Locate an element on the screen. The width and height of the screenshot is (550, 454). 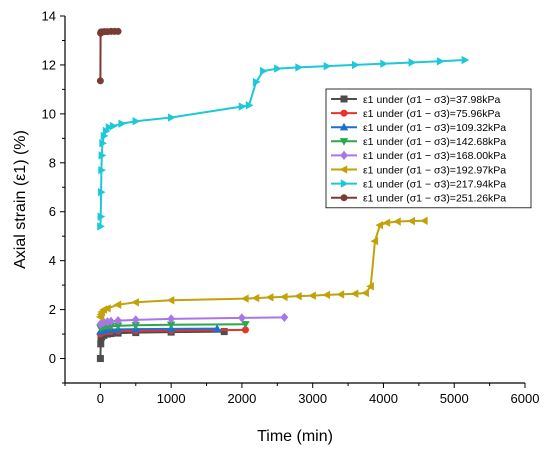
y-tick-label: 0 is located at coordinates (52, 358).